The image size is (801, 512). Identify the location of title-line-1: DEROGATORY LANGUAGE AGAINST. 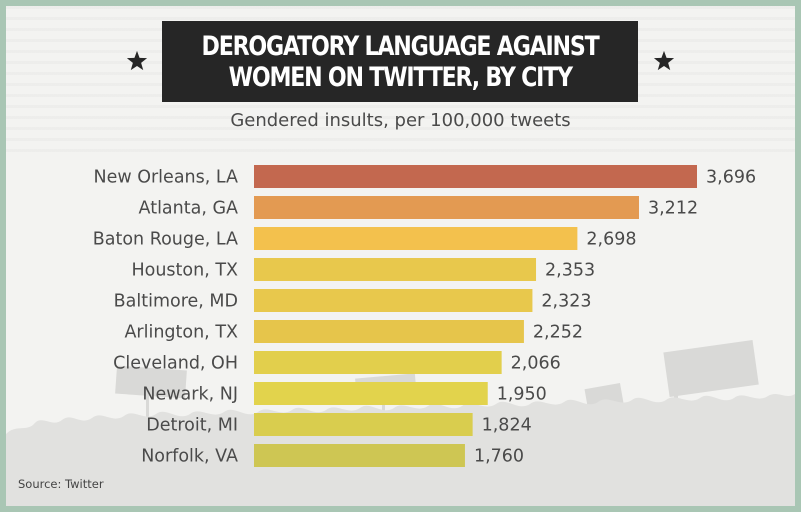
(400, 46).